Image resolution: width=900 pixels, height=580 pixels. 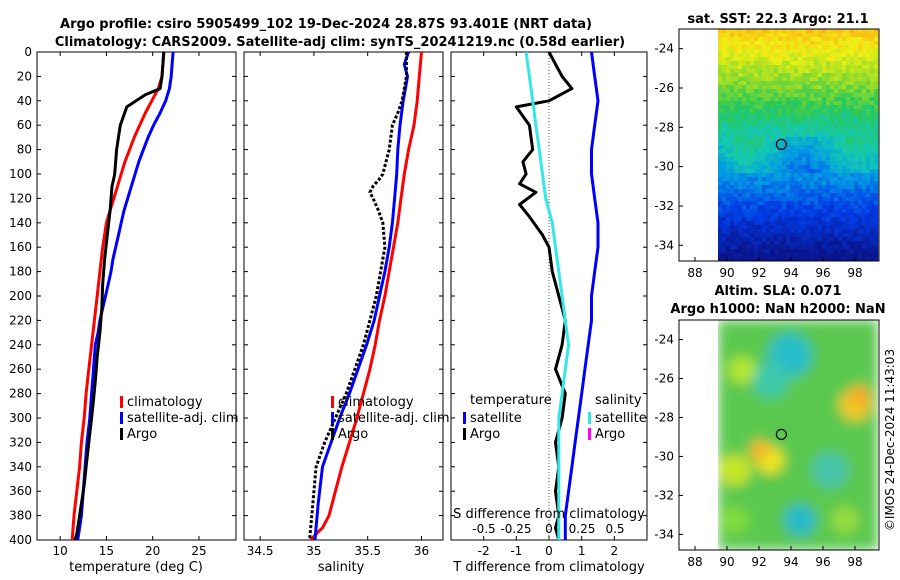 What do you see at coordinates (664, 127) in the screenshot?
I see `map-y-tick-label: -28` at bounding box center [664, 127].